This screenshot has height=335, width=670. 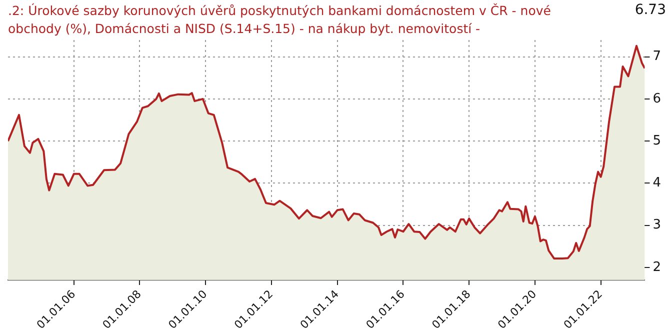 What do you see at coordinates (657, 183) in the screenshot?
I see `y-tick-label: 4` at bounding box center [657, 183].